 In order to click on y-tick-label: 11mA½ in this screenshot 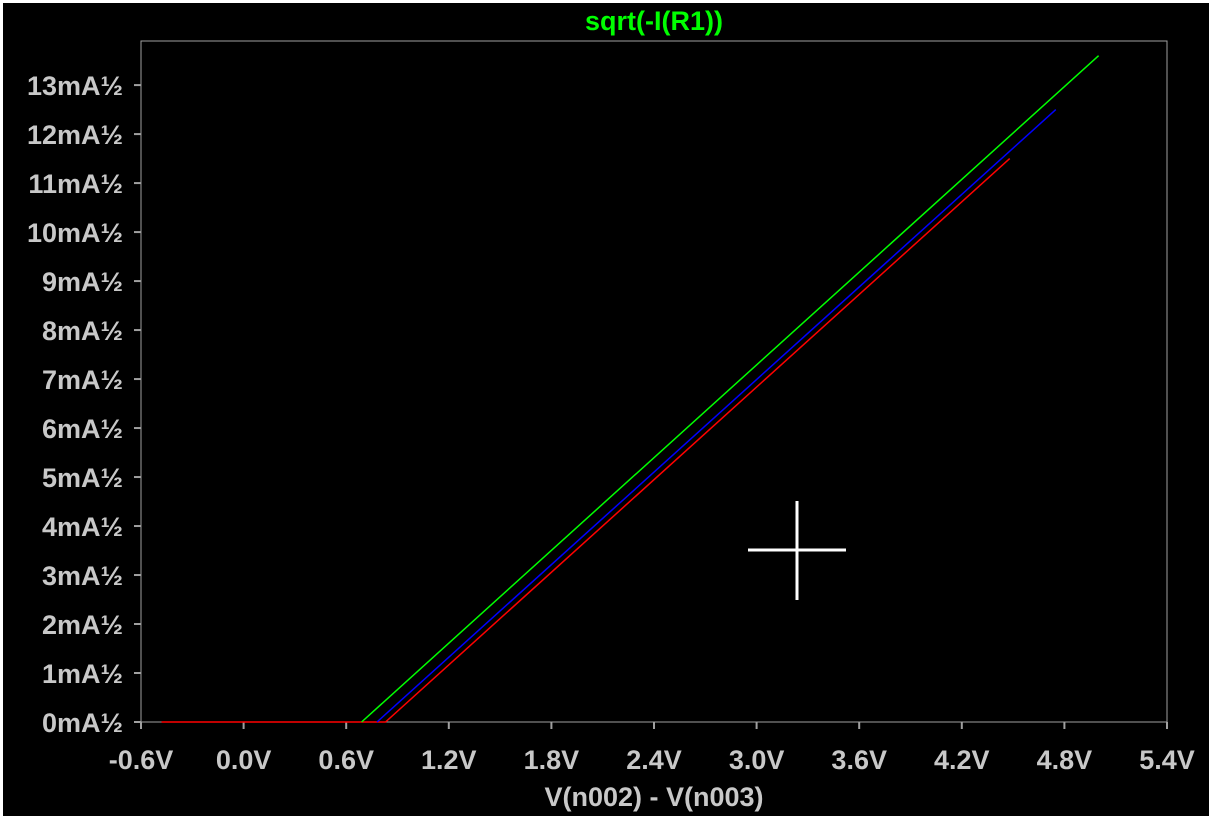, I will do `click(75, 184)`.